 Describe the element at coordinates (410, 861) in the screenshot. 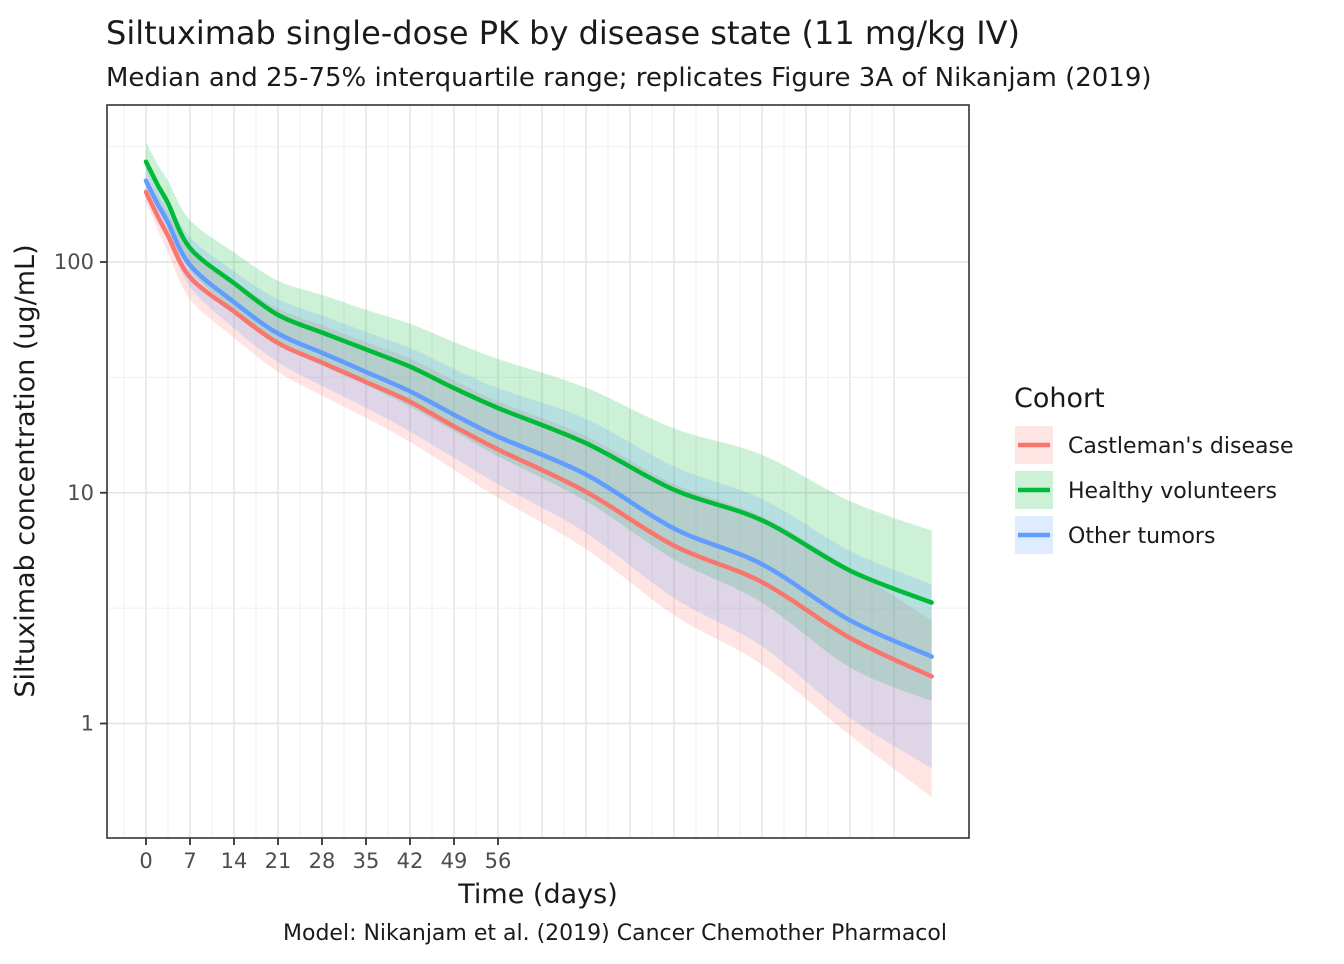

I see `x-tick-label: 42` at that location.